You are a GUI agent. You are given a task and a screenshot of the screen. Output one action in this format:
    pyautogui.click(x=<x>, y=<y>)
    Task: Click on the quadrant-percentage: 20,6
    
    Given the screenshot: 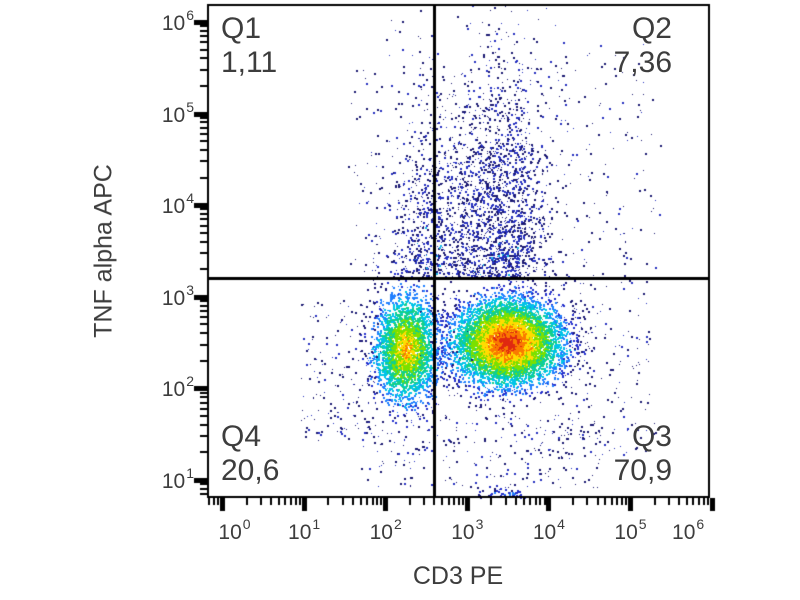 What is the action you would take?
    pyautogui.click(x=250, y=470)
    